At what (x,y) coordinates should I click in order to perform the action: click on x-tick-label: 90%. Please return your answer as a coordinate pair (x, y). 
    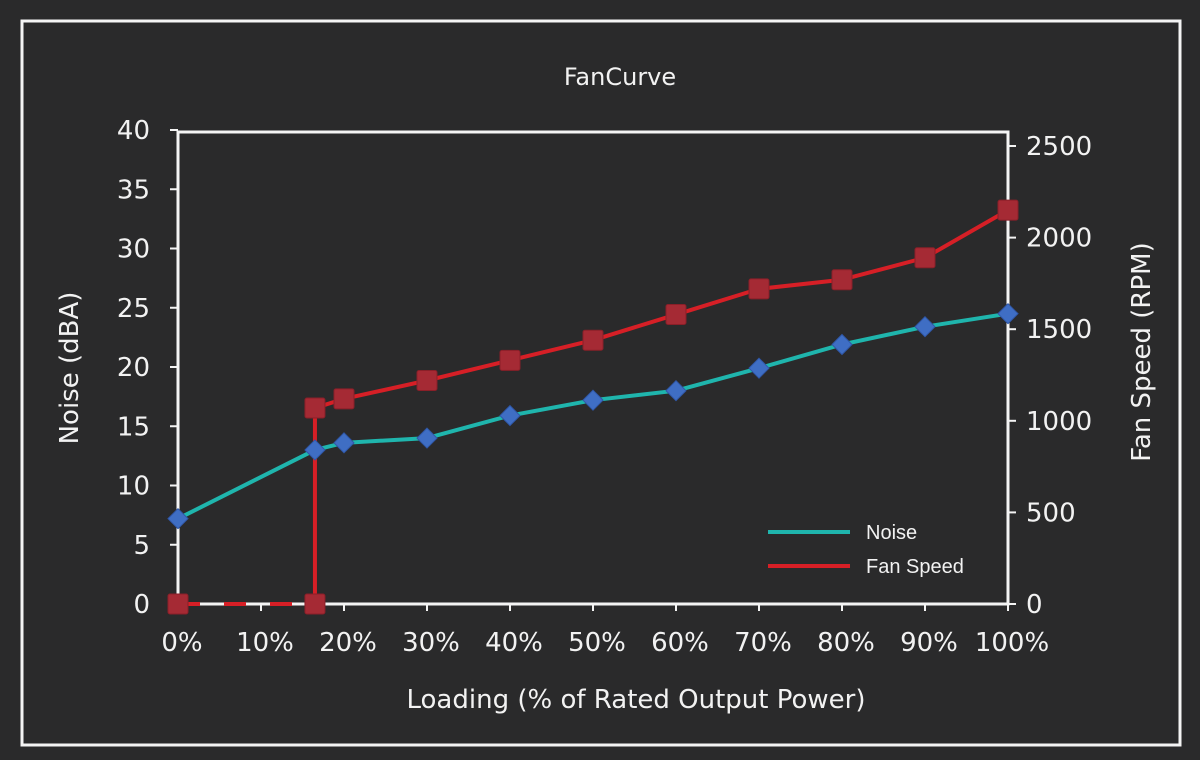
    Looking at the image, I should click on (929, 643).